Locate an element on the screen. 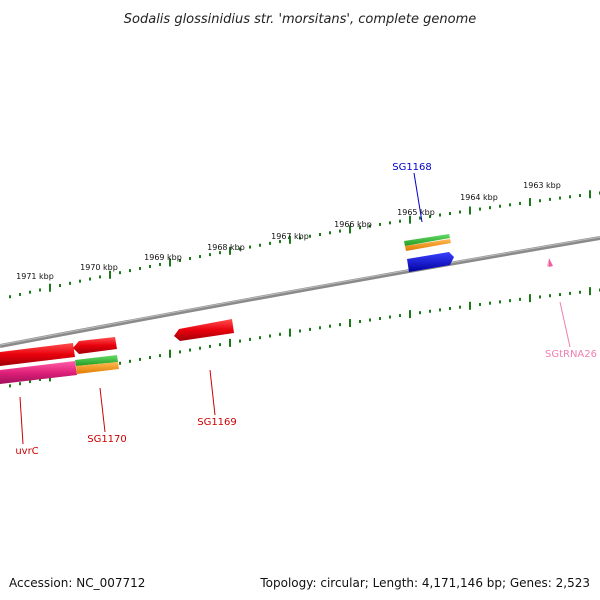  feature-sg1170-green is located at coordinates (96, 360).